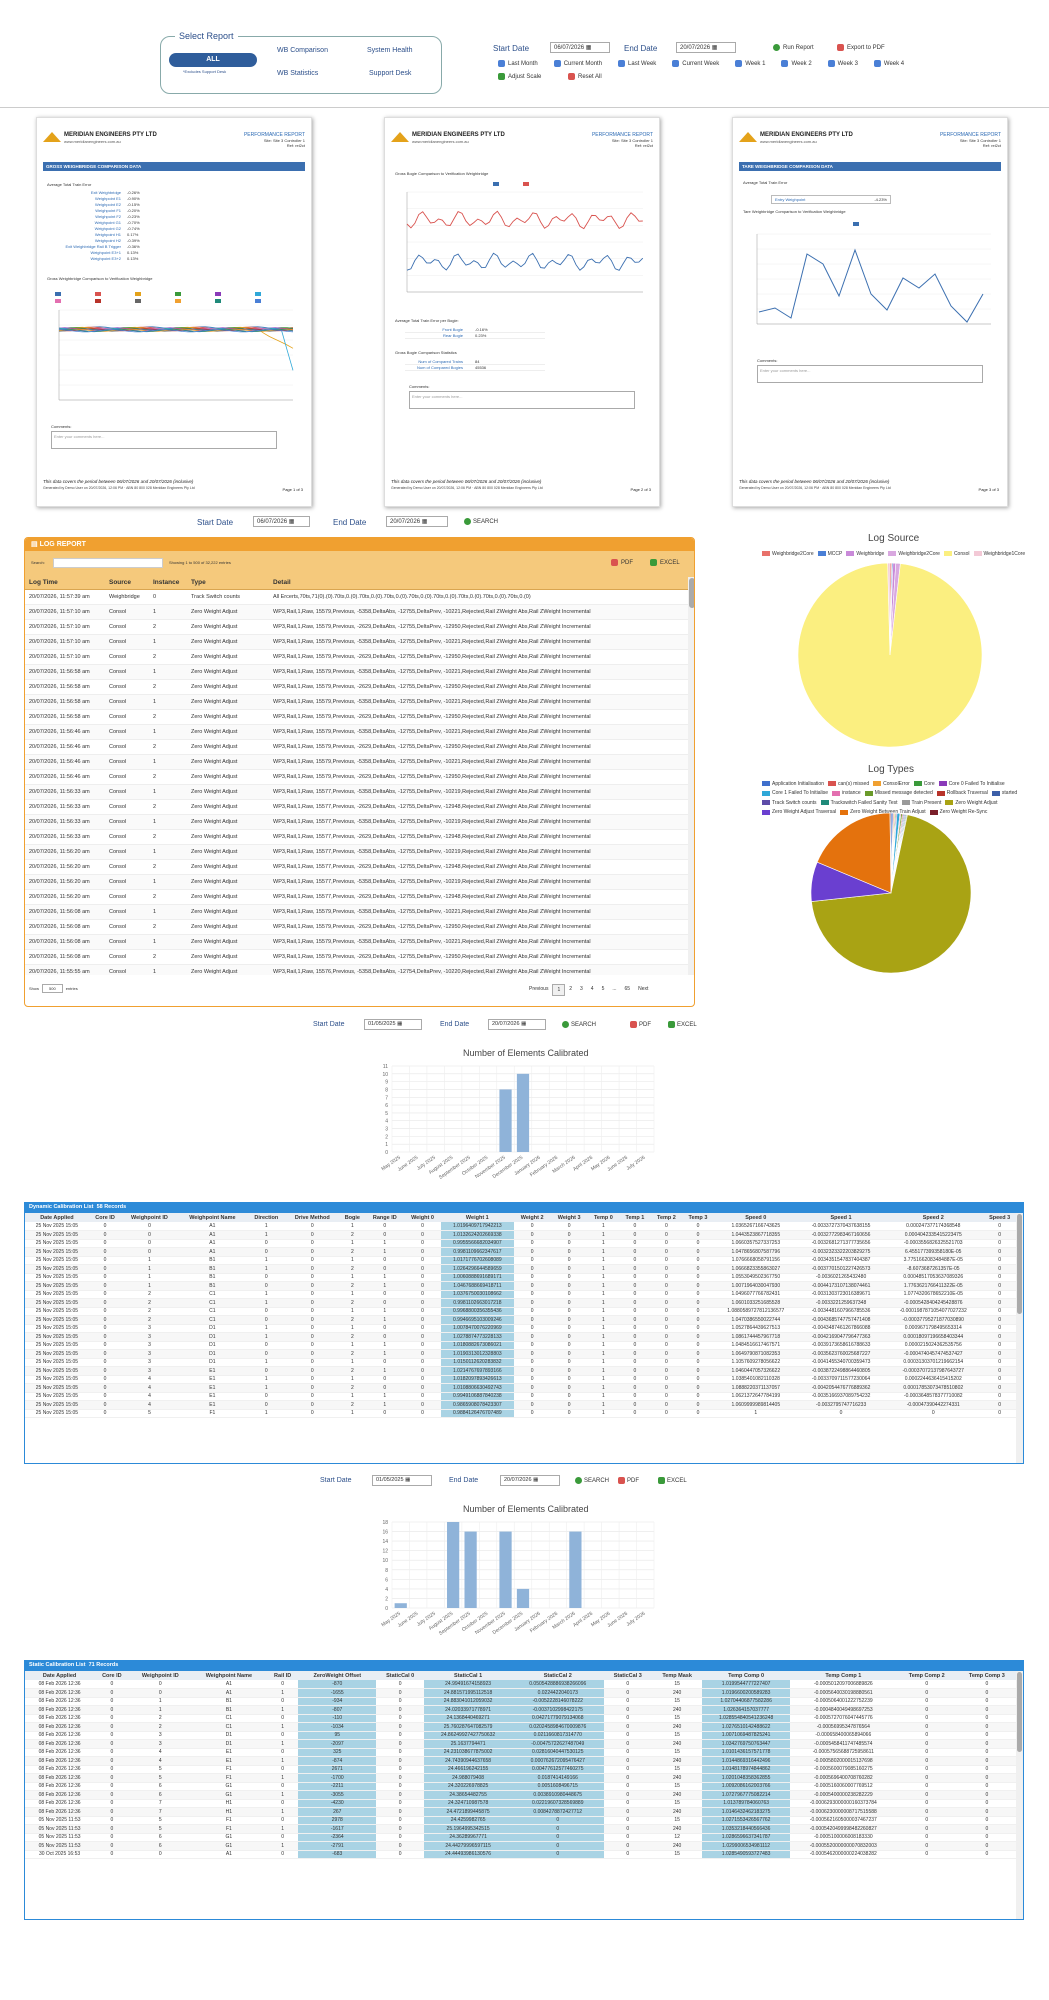 The width and height of the screenshot is (1049, 2000). I want to click on run-report-button: Run Report, so click(793, 47).